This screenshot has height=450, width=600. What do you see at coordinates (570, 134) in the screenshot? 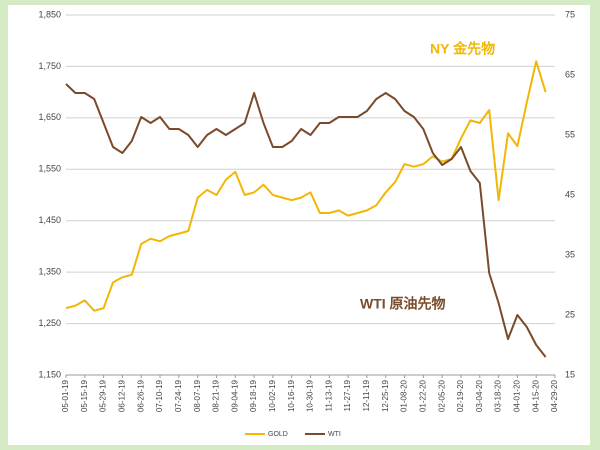
I see `y2-tick-label: 55` at bounding box center [570, 134].